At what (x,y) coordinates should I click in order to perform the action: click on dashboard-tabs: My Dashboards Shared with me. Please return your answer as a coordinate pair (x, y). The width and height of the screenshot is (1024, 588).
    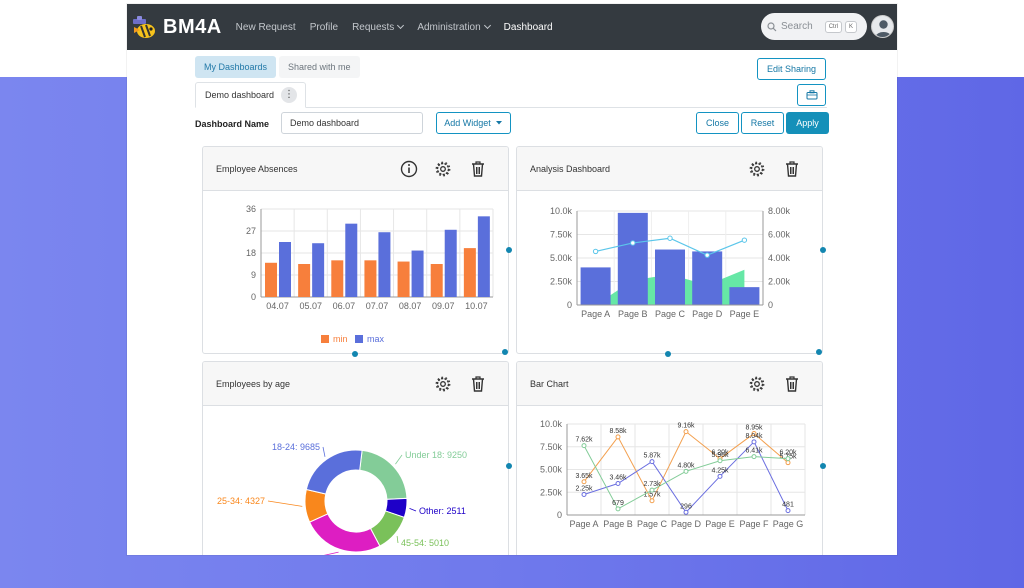
    Looking at the image, I should click on (279, 67).